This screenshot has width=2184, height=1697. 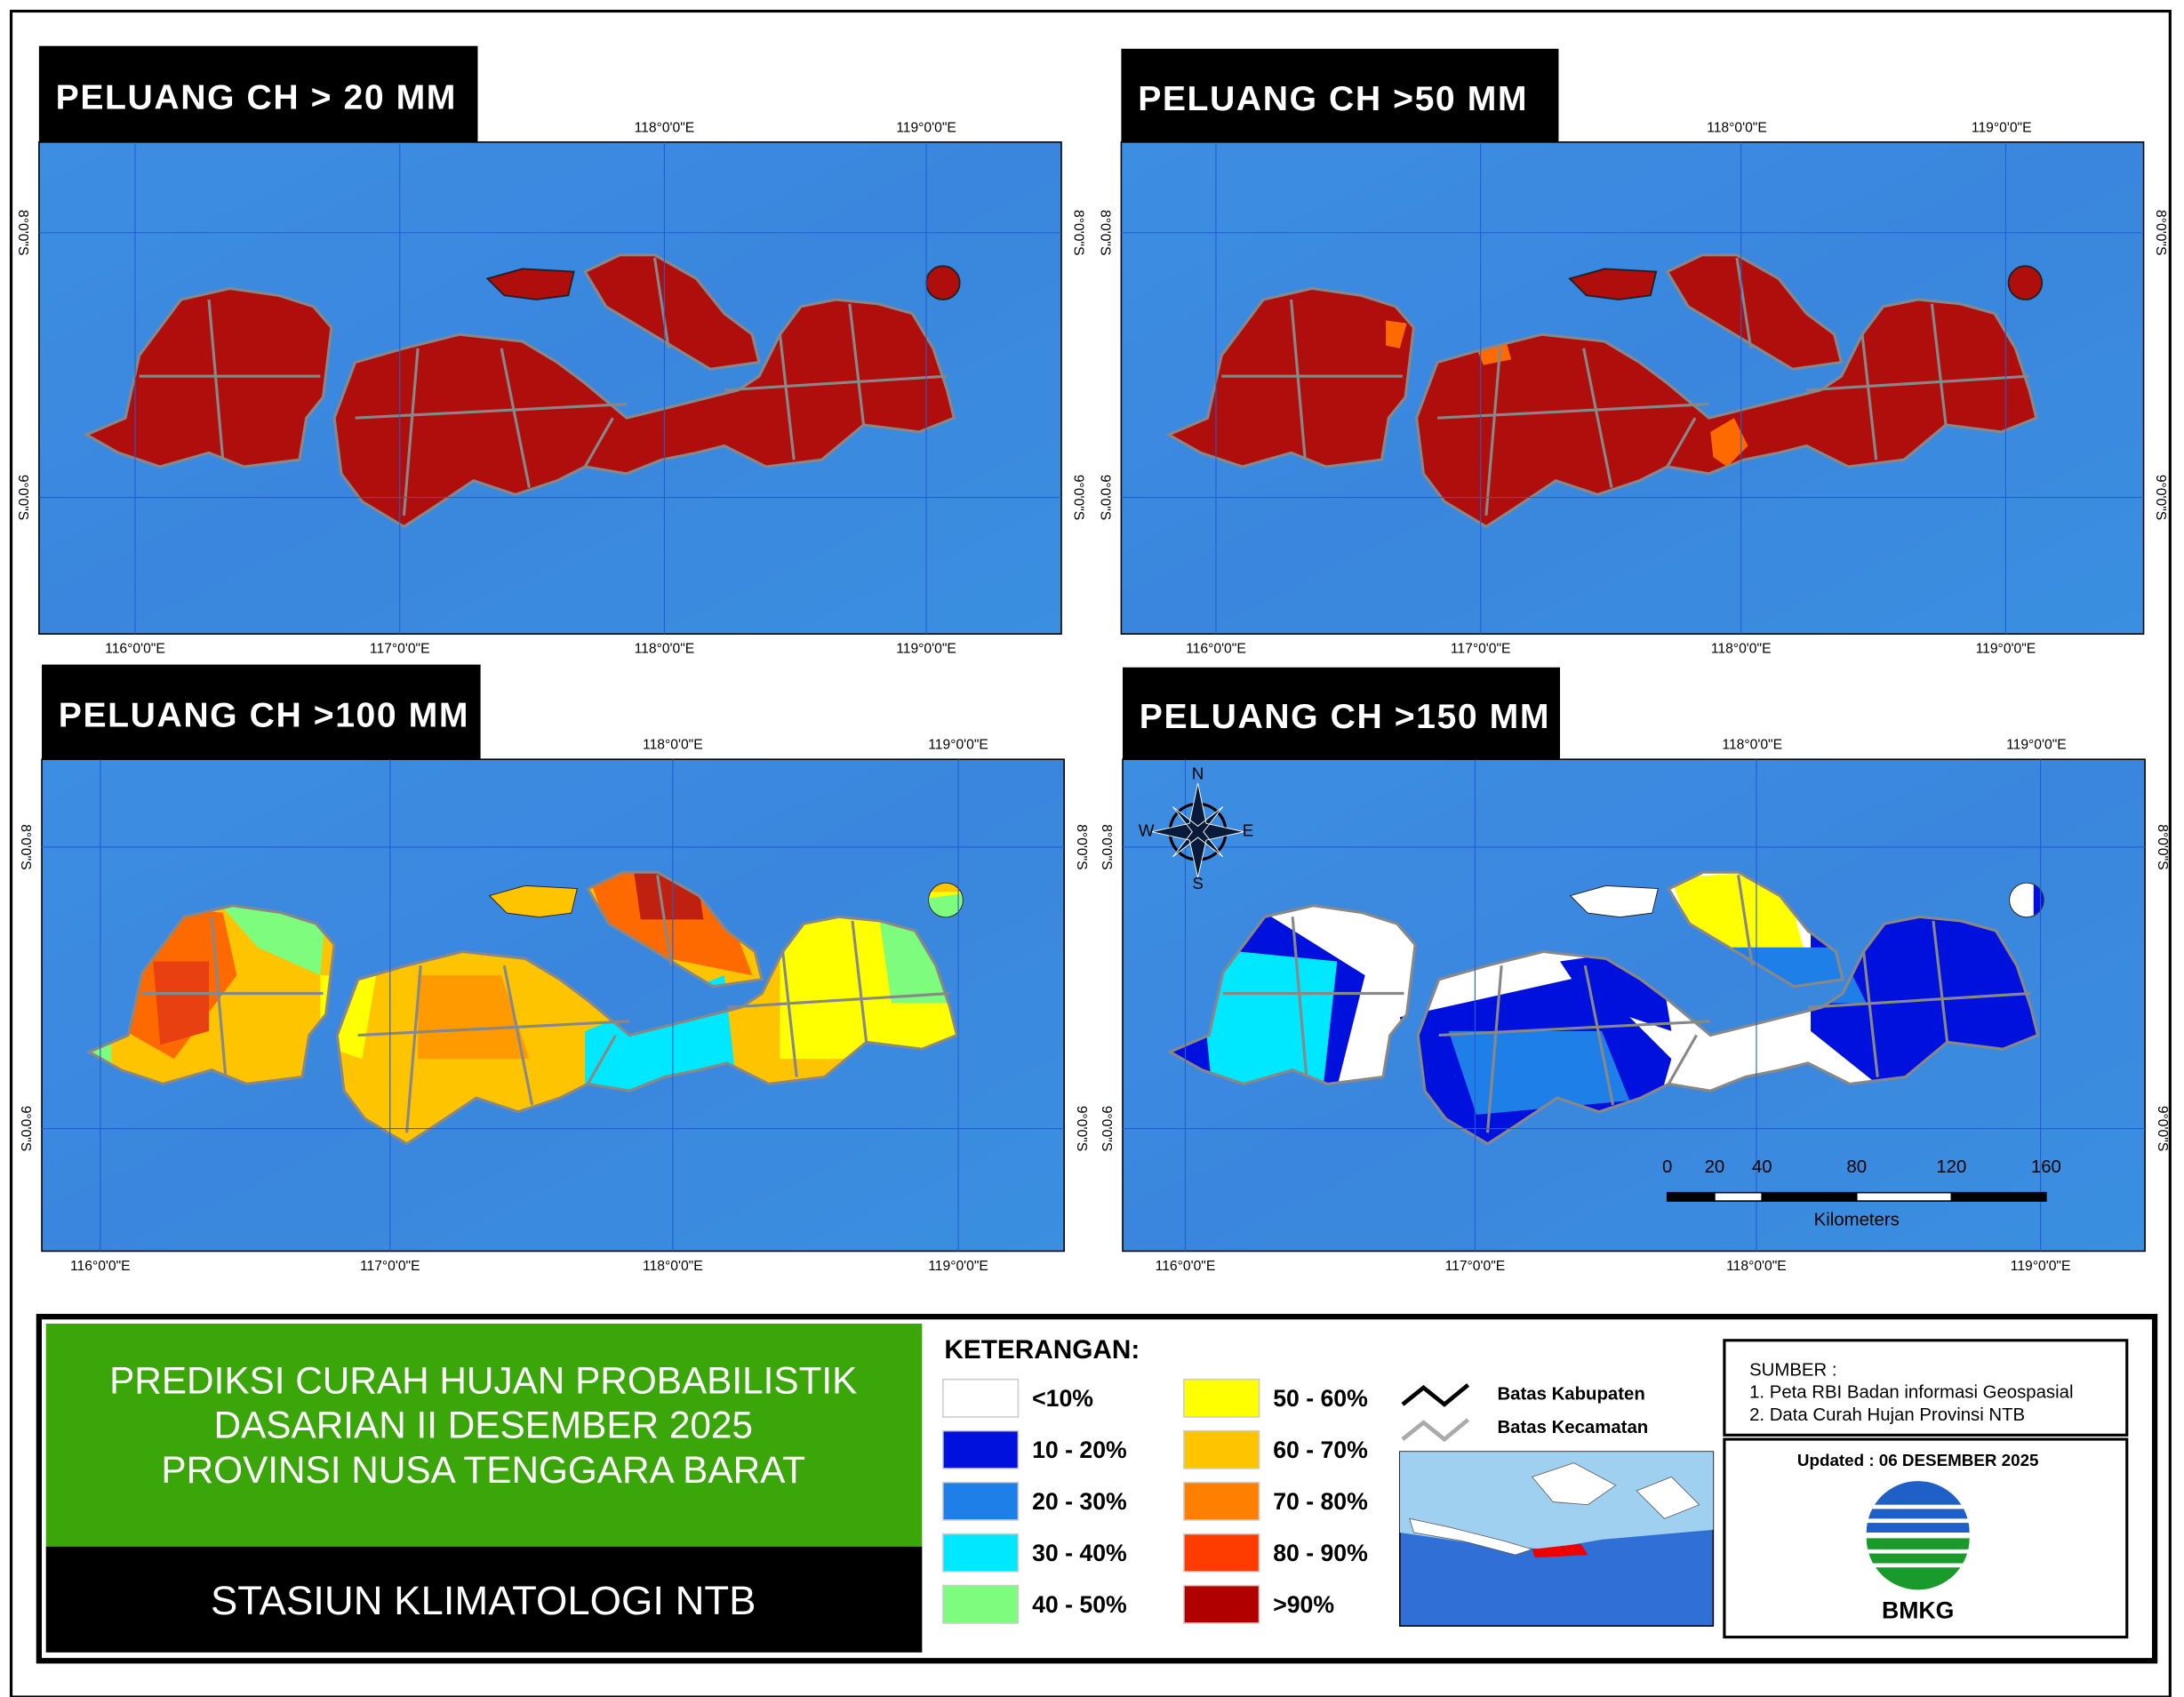 What do you see at coordinates (1715, 1167) in the screenshot?
I see `scale-tick-label: 20` at bounding box center [1715, 1167].